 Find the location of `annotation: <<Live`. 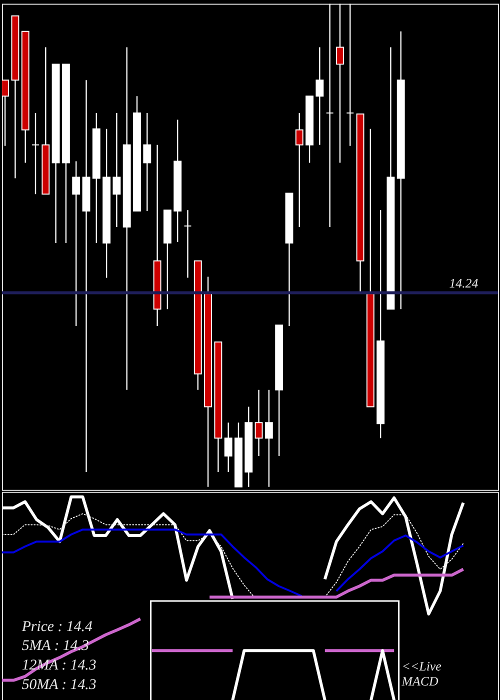

annotation: <<Live is located at coordinates (422, 666).